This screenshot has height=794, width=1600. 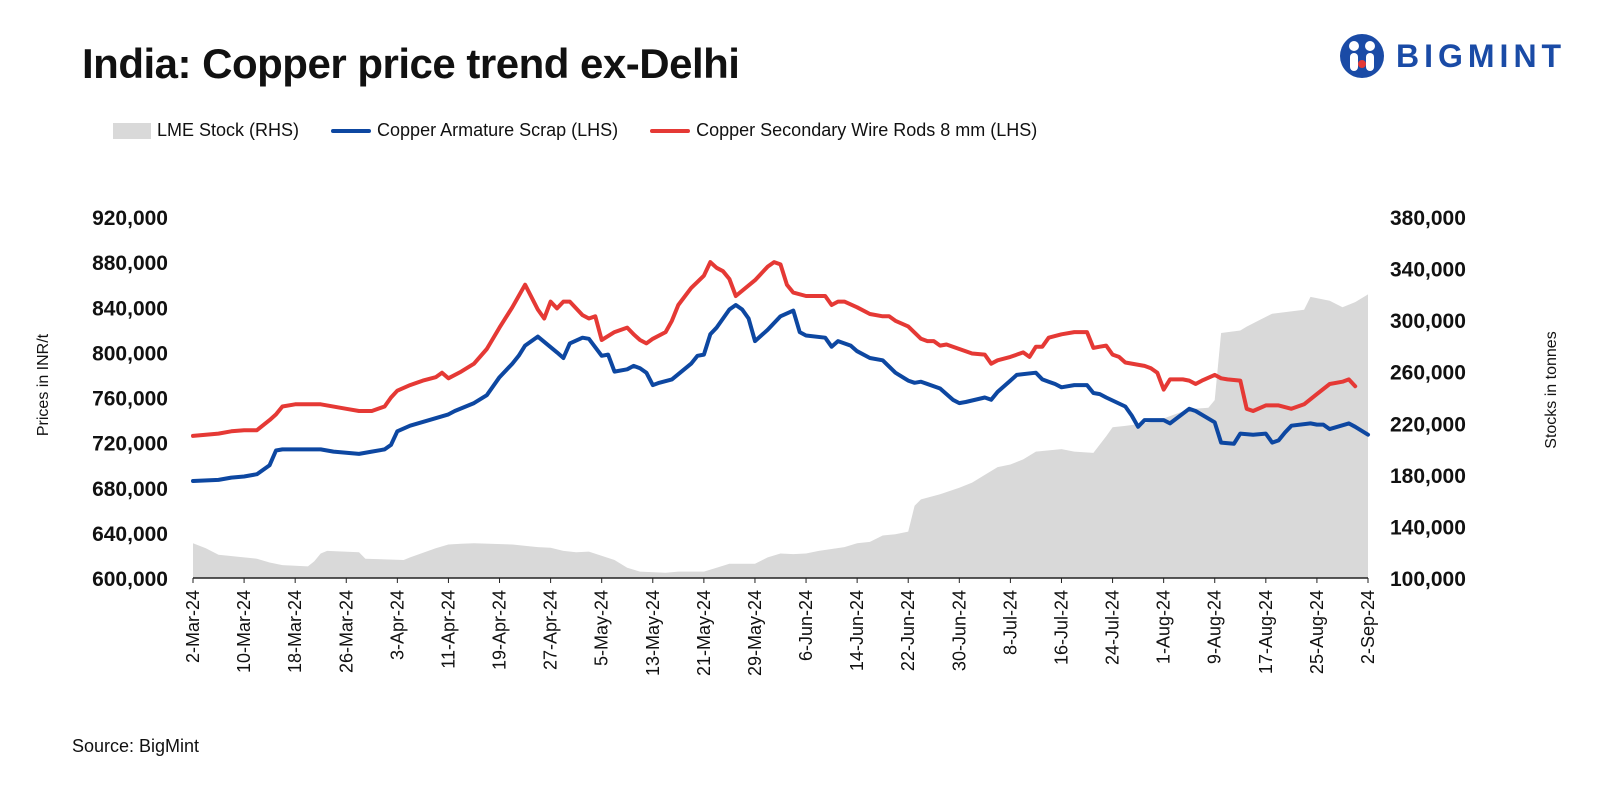 I want to click on x-tick-label: 26-Mar-24, so click(x=346, y=631).